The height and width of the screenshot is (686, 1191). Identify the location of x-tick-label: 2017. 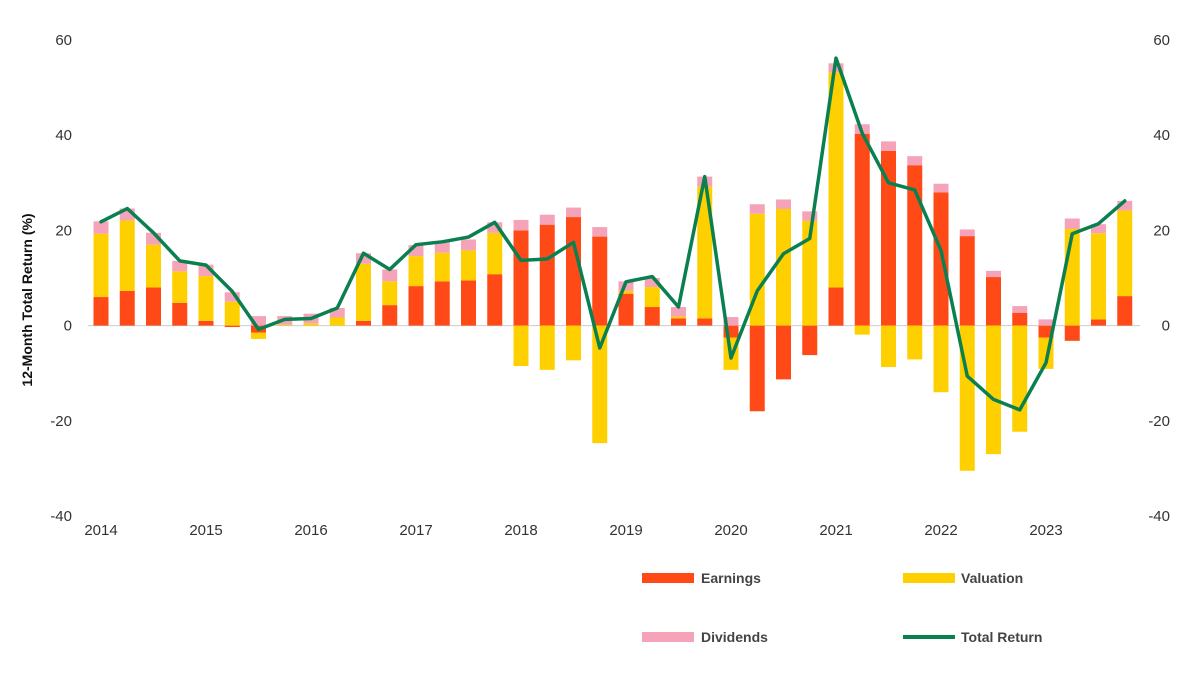
(415, 530).